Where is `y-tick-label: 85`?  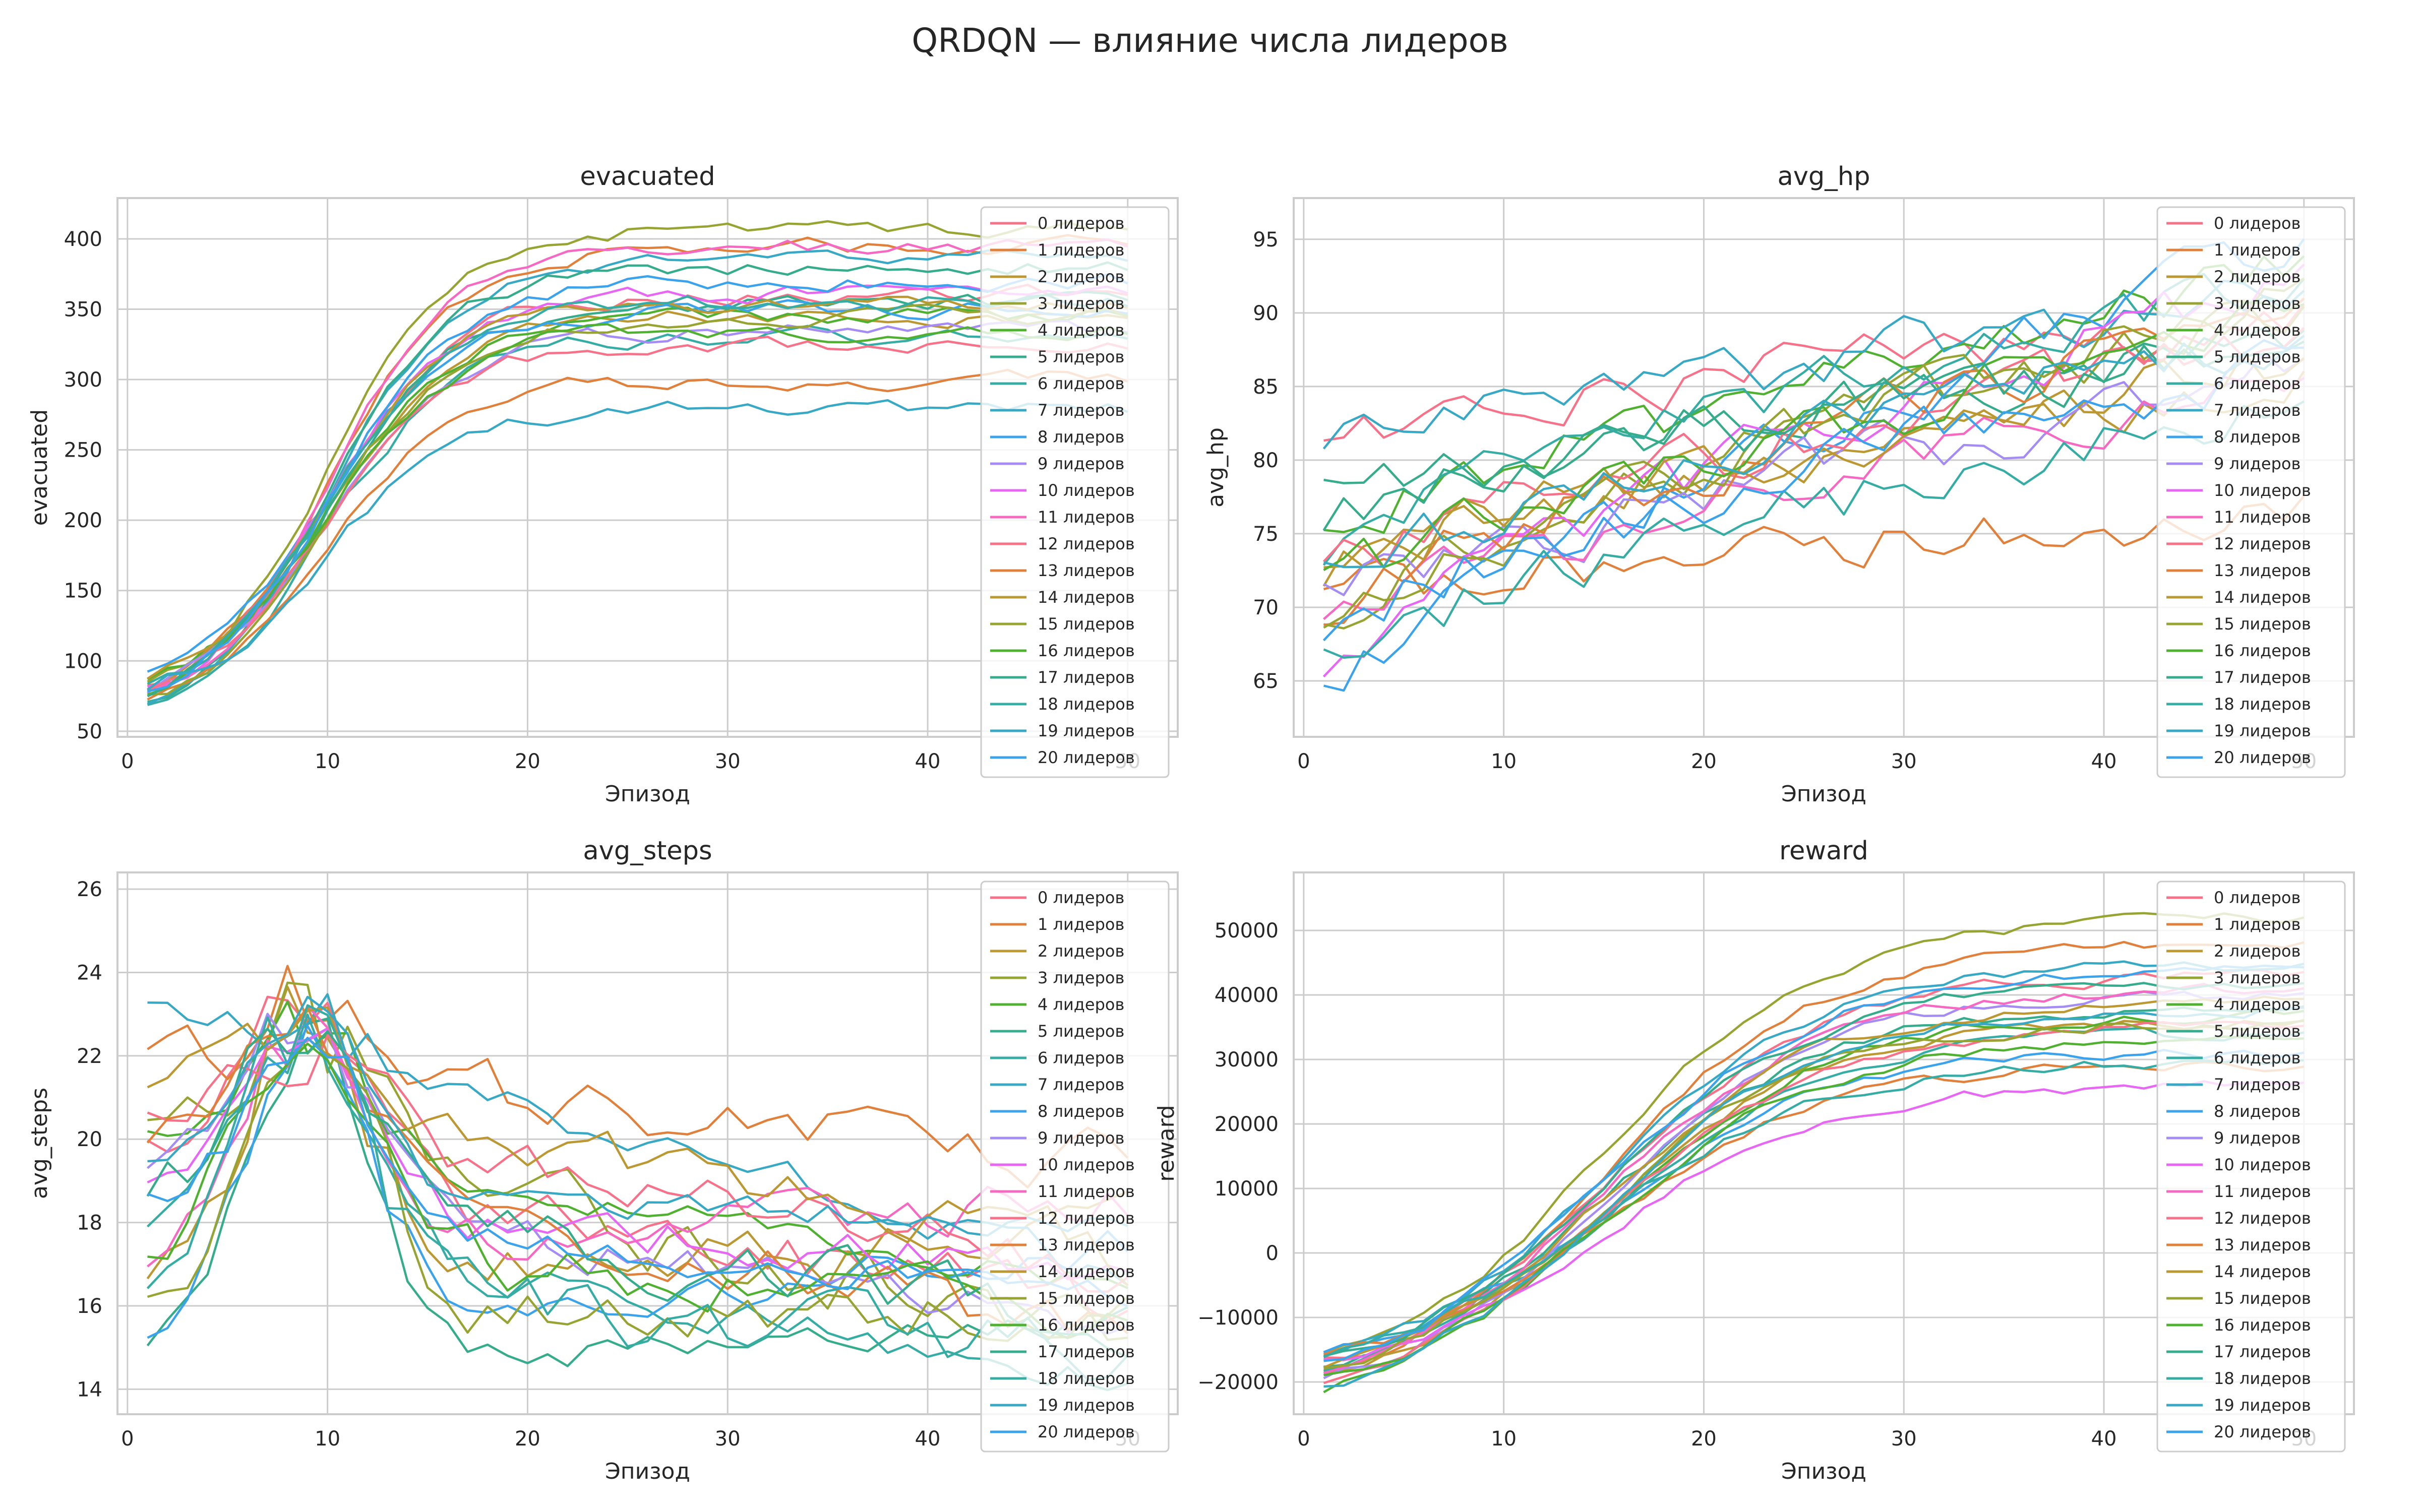 y-tick-label: 85 is located at coordinates (1266, 387).